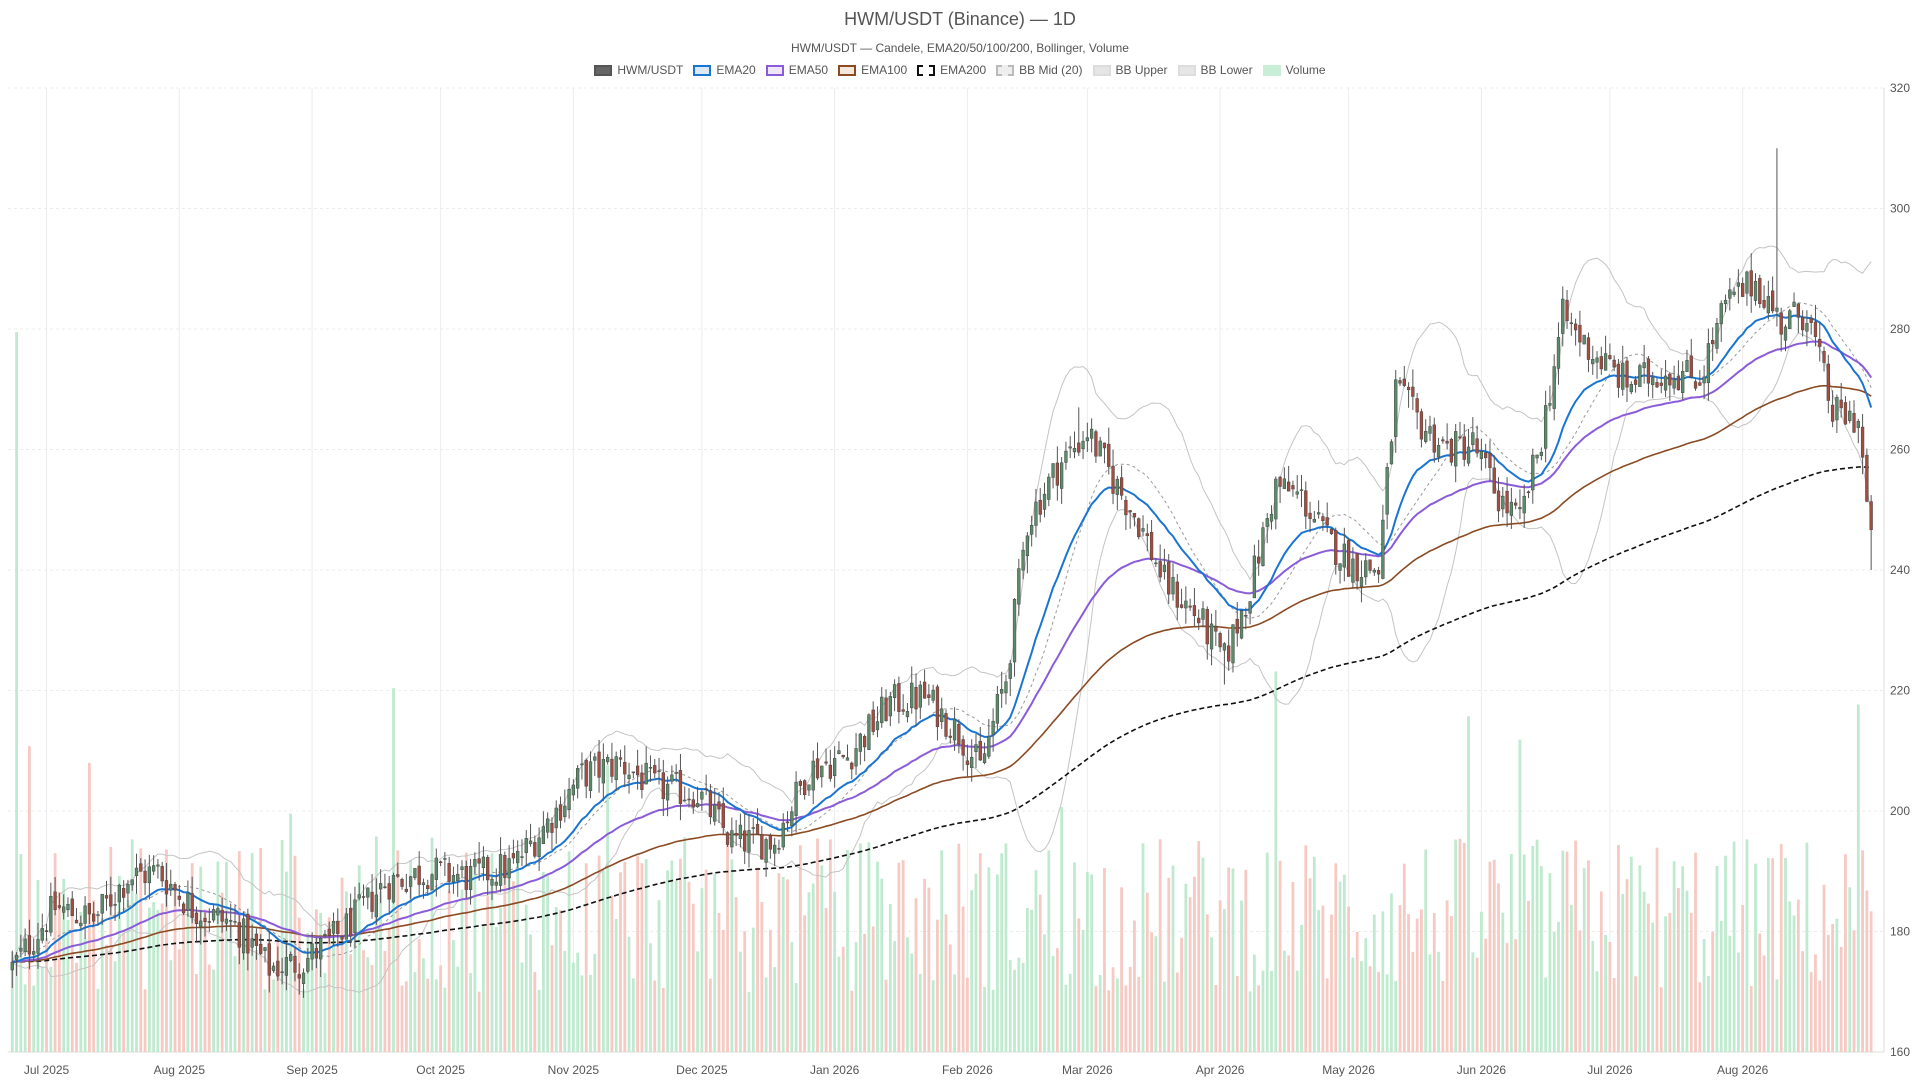 Image resolution: width=1920 pixels, height=1080 pixels. Describe the element at coordinates (1900, 329) in the screenshot. I see `y-tick-label: 280` at that location.